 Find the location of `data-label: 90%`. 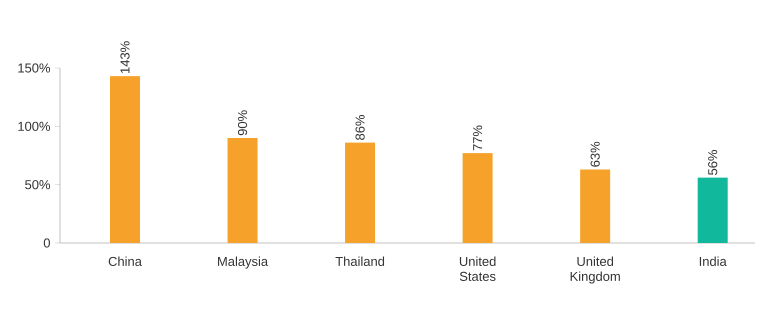

data-label: 90% is located at coordinates (243, 123).